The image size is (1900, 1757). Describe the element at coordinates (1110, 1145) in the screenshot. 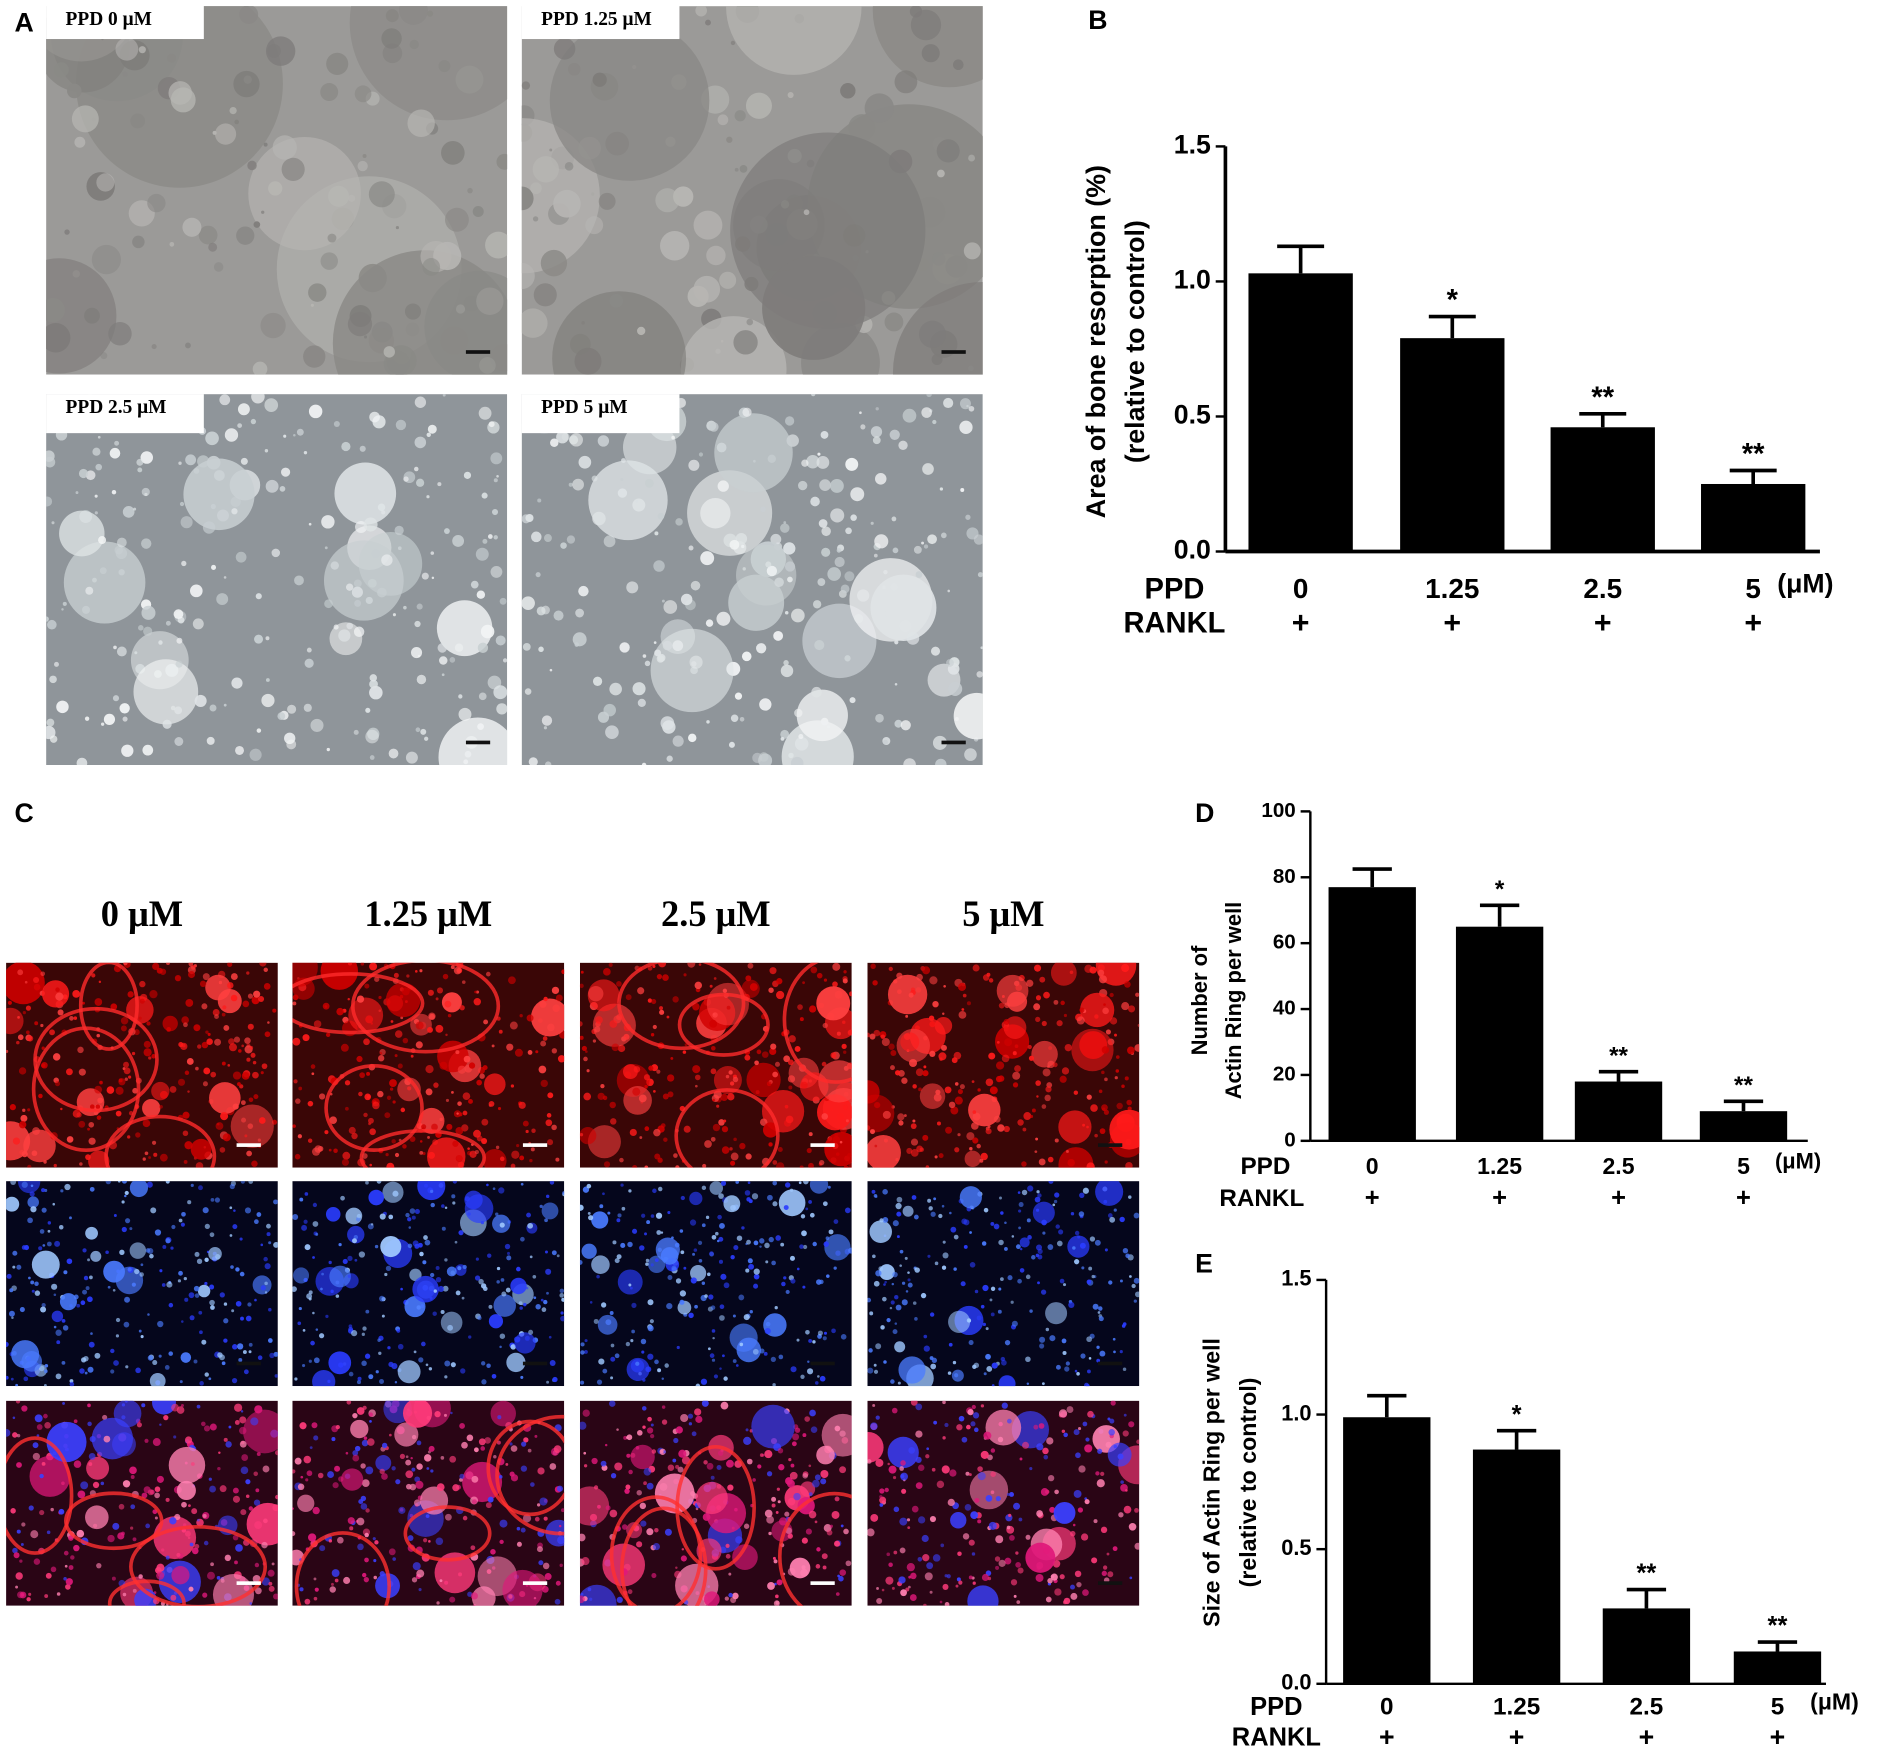

I see `scale-bar` at that location.